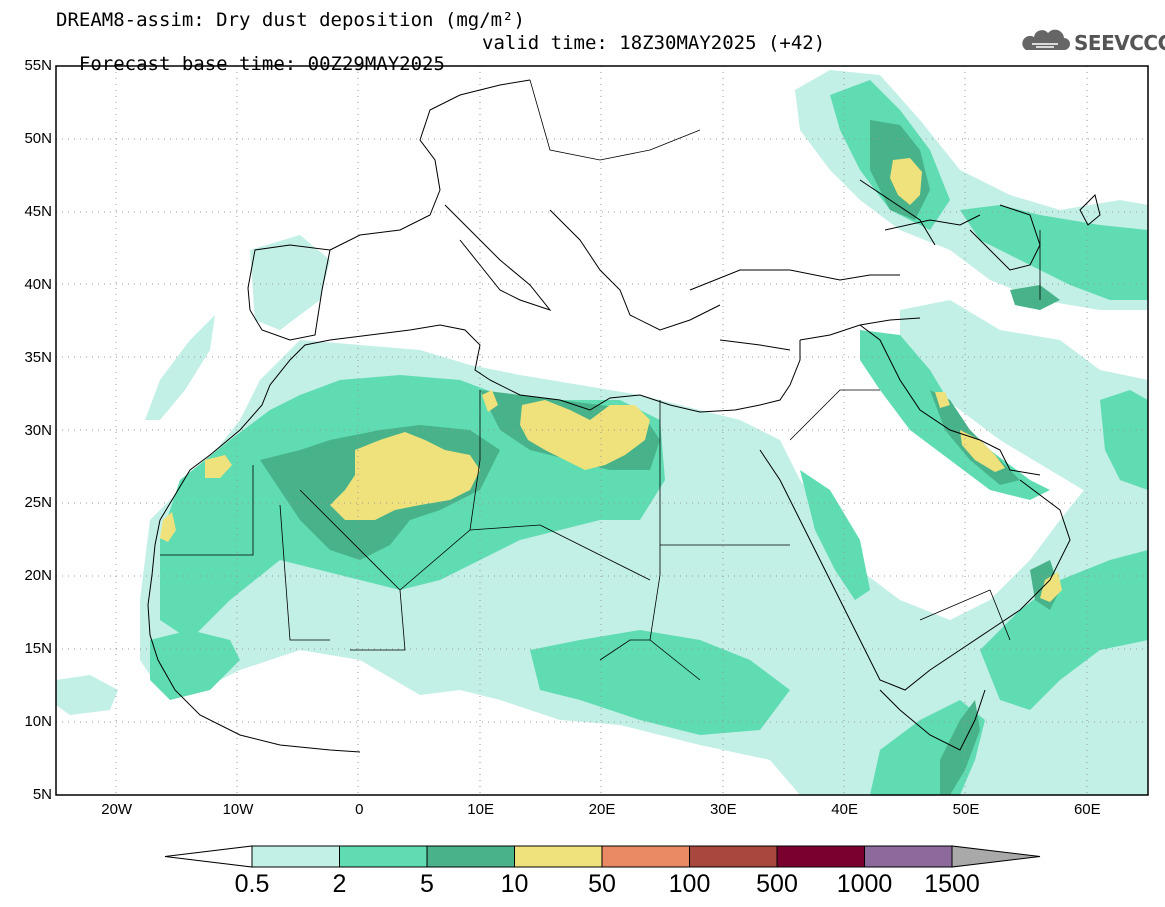 This screenshot has width=1165, height=907. I want to click on colorbar-label: 500, so click(777, 884).